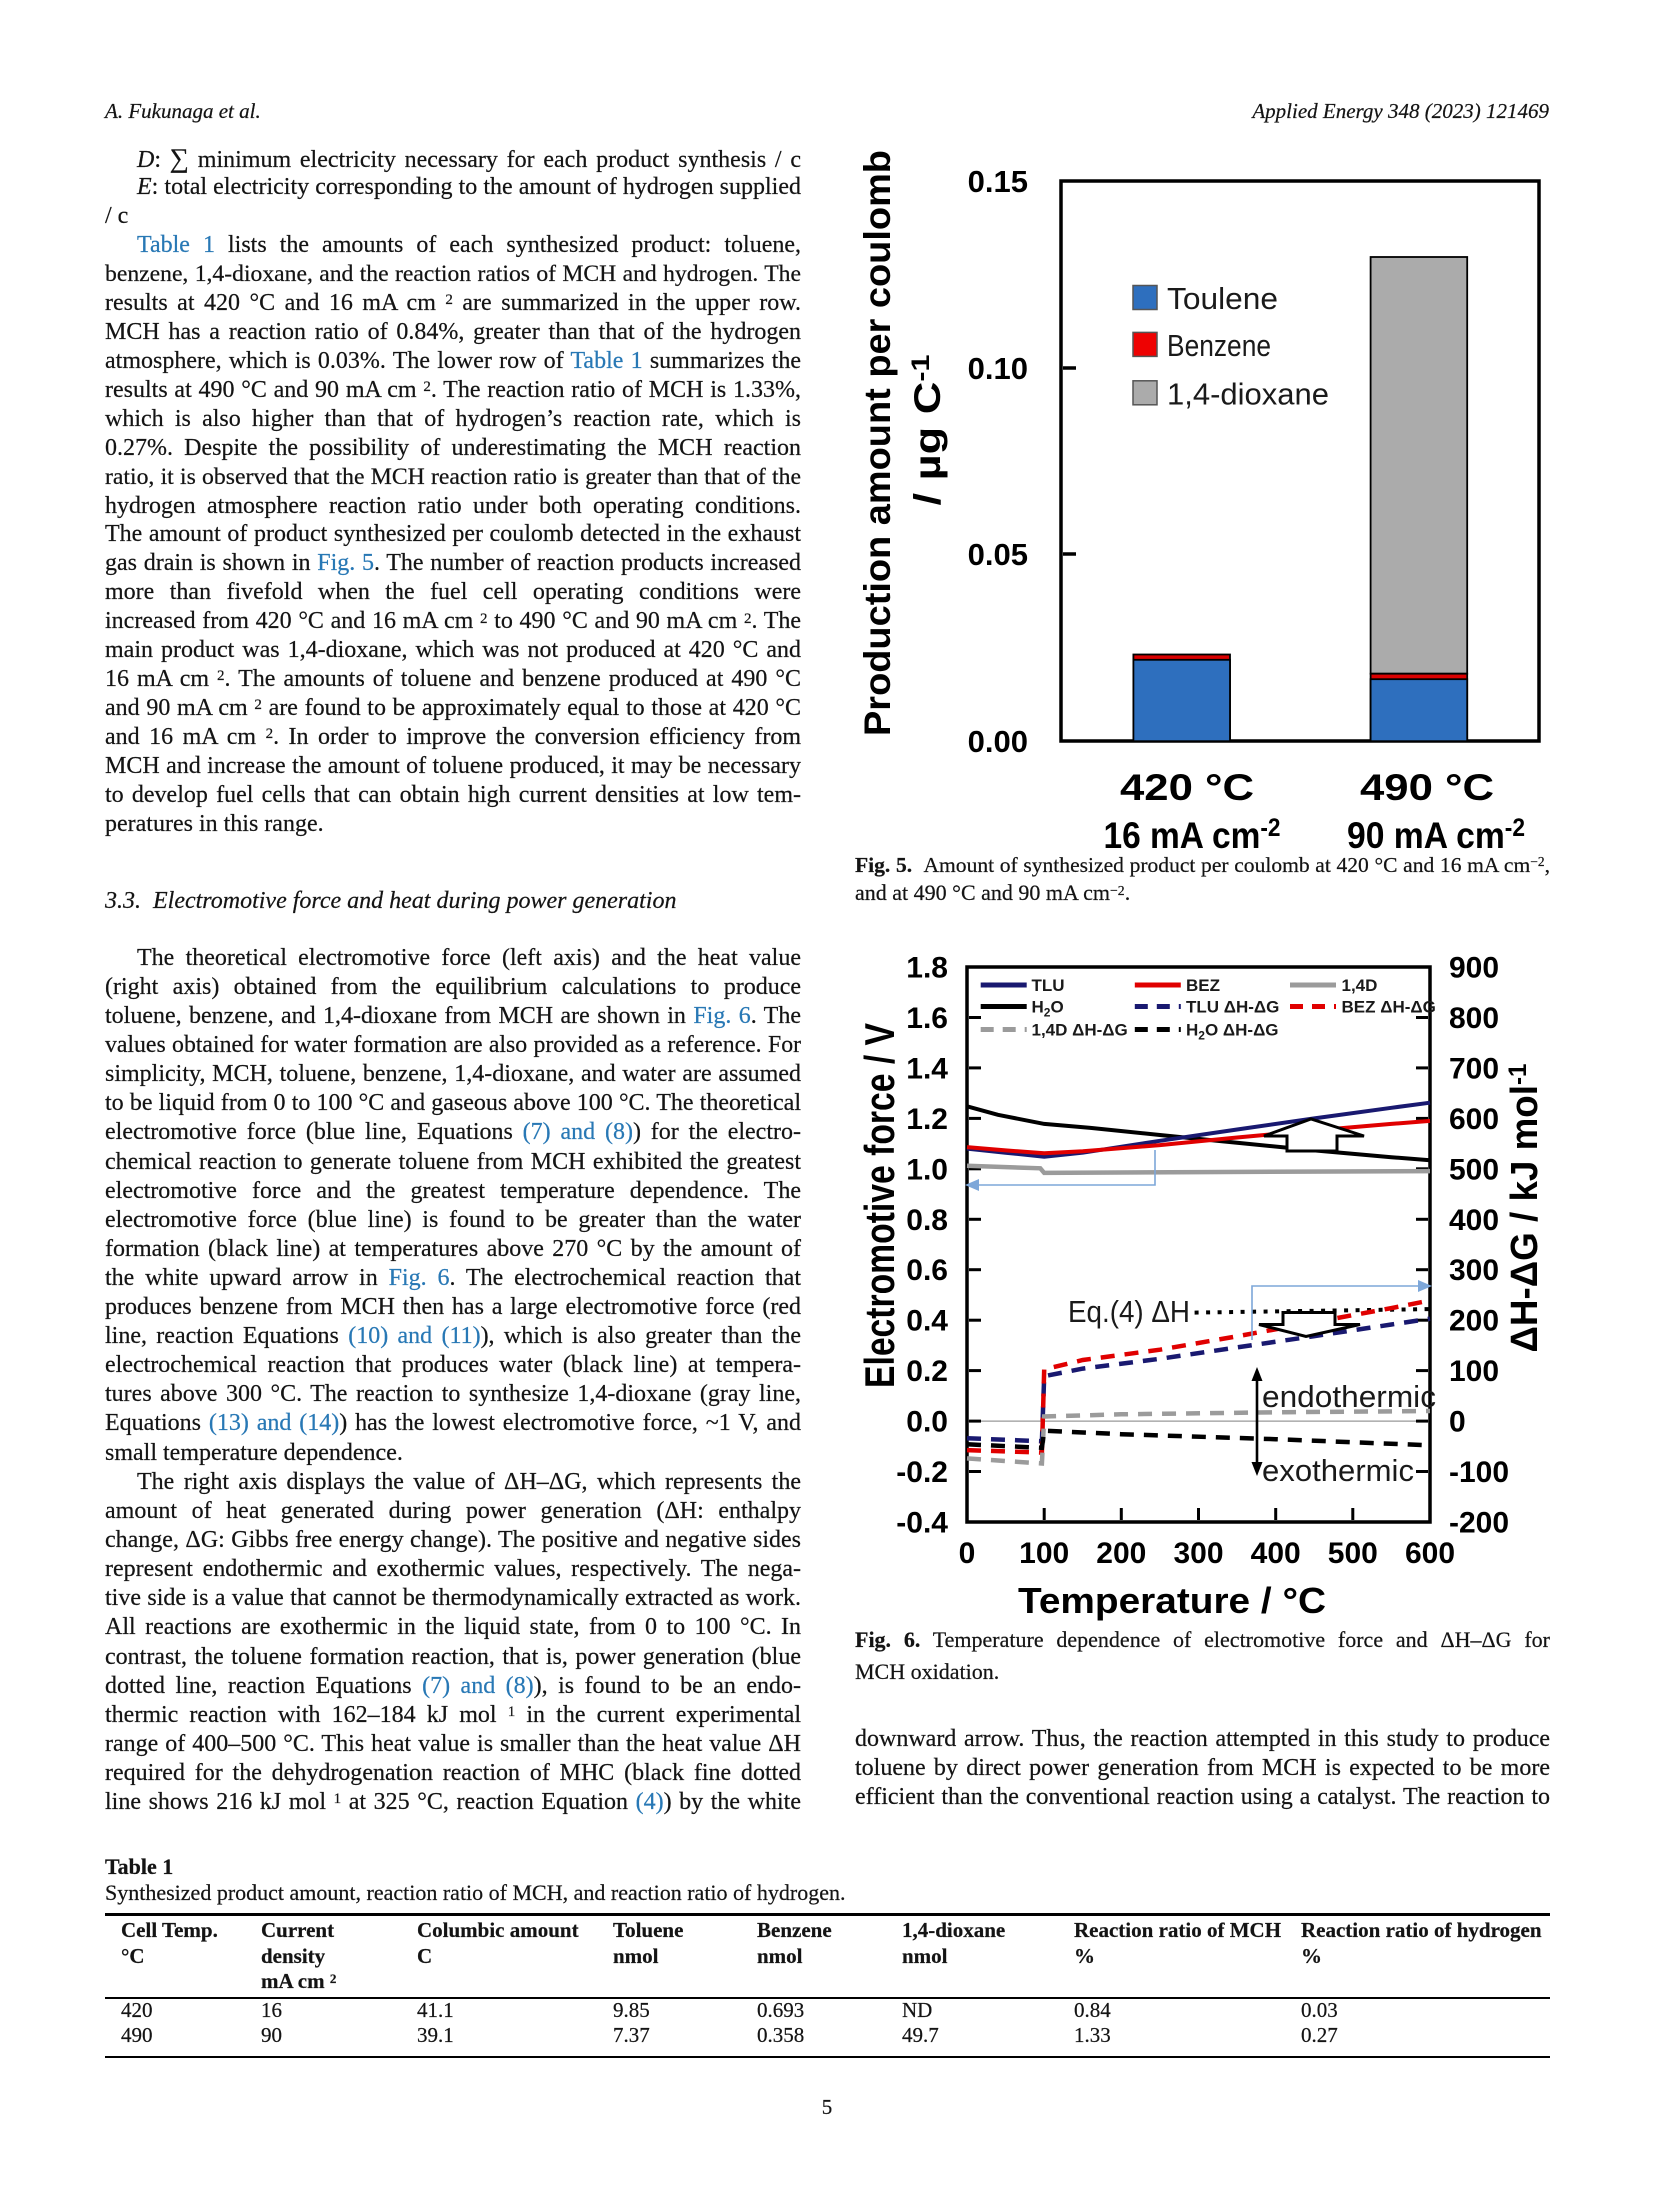  Describe the element at coordinates (998, 368) in the screenshot. I see `svg-text: 0.10` at that location.